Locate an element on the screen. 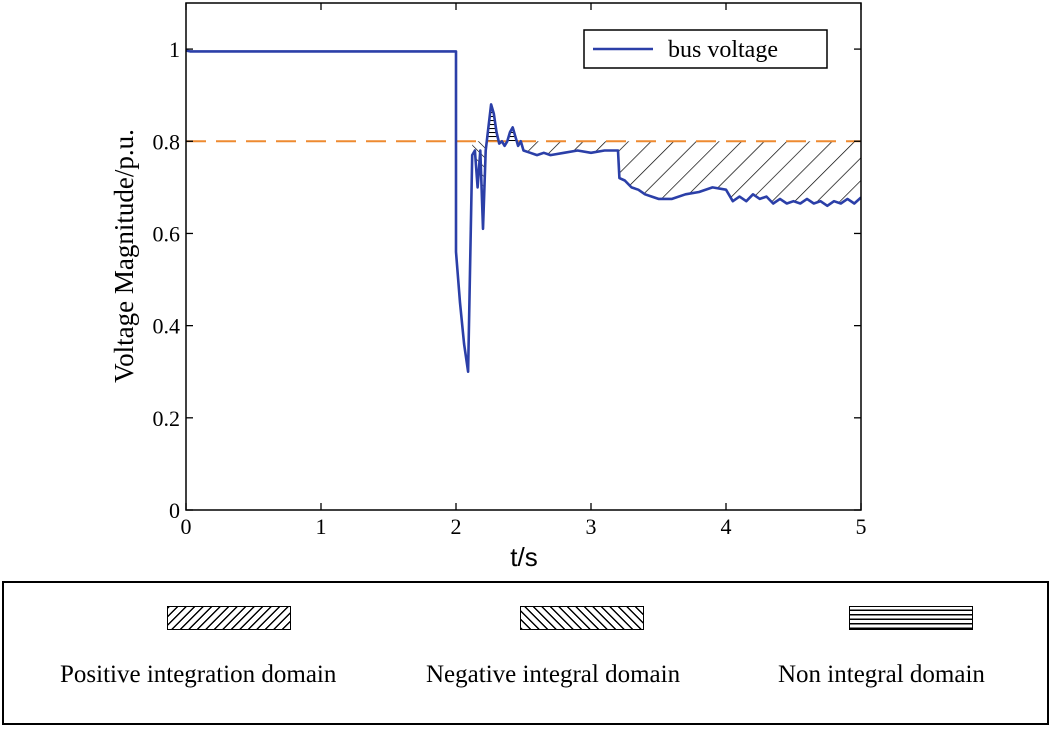 The image size is (1055, 732). x-tick-label: 0 is located at coordinates (186, 526).